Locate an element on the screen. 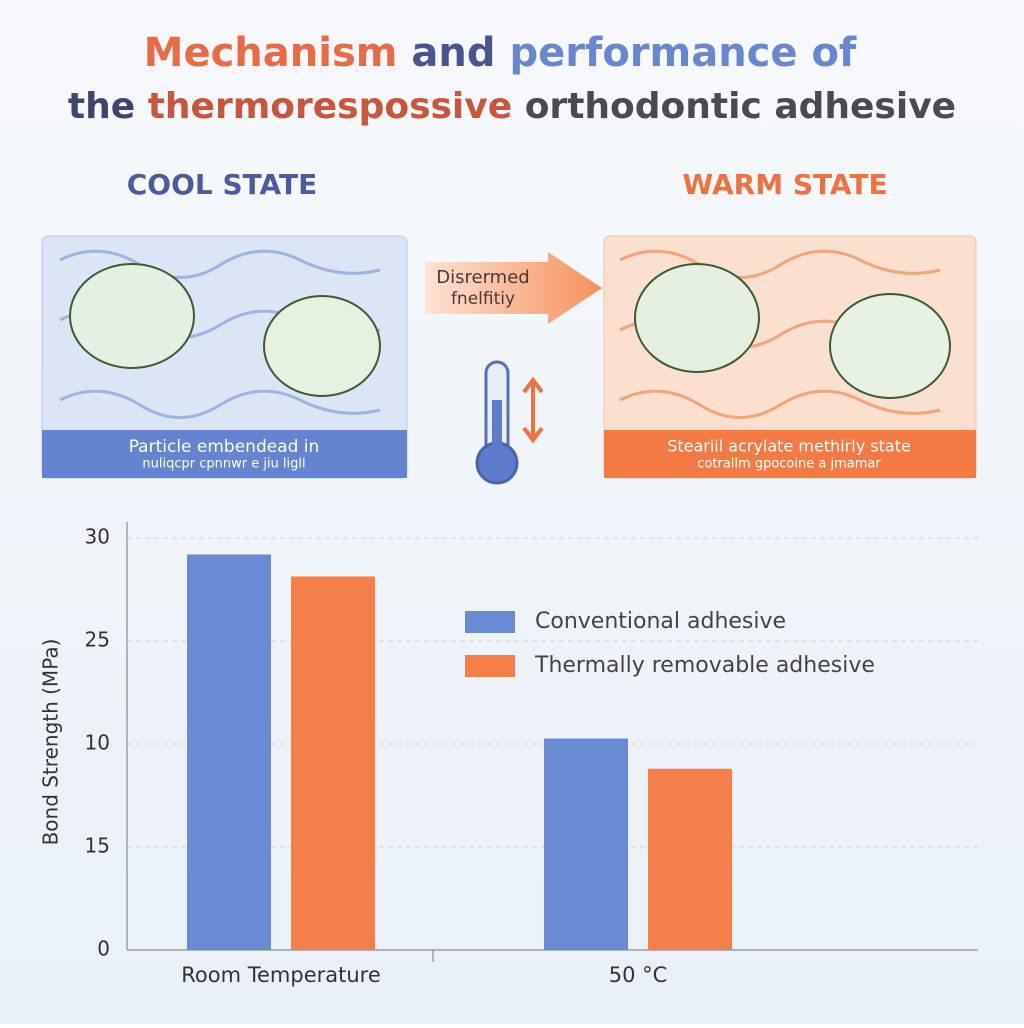 The width and height of the screenshot is (1024, 1028). title-word: orthodontic adhesive is located at coordinates (740, 106).